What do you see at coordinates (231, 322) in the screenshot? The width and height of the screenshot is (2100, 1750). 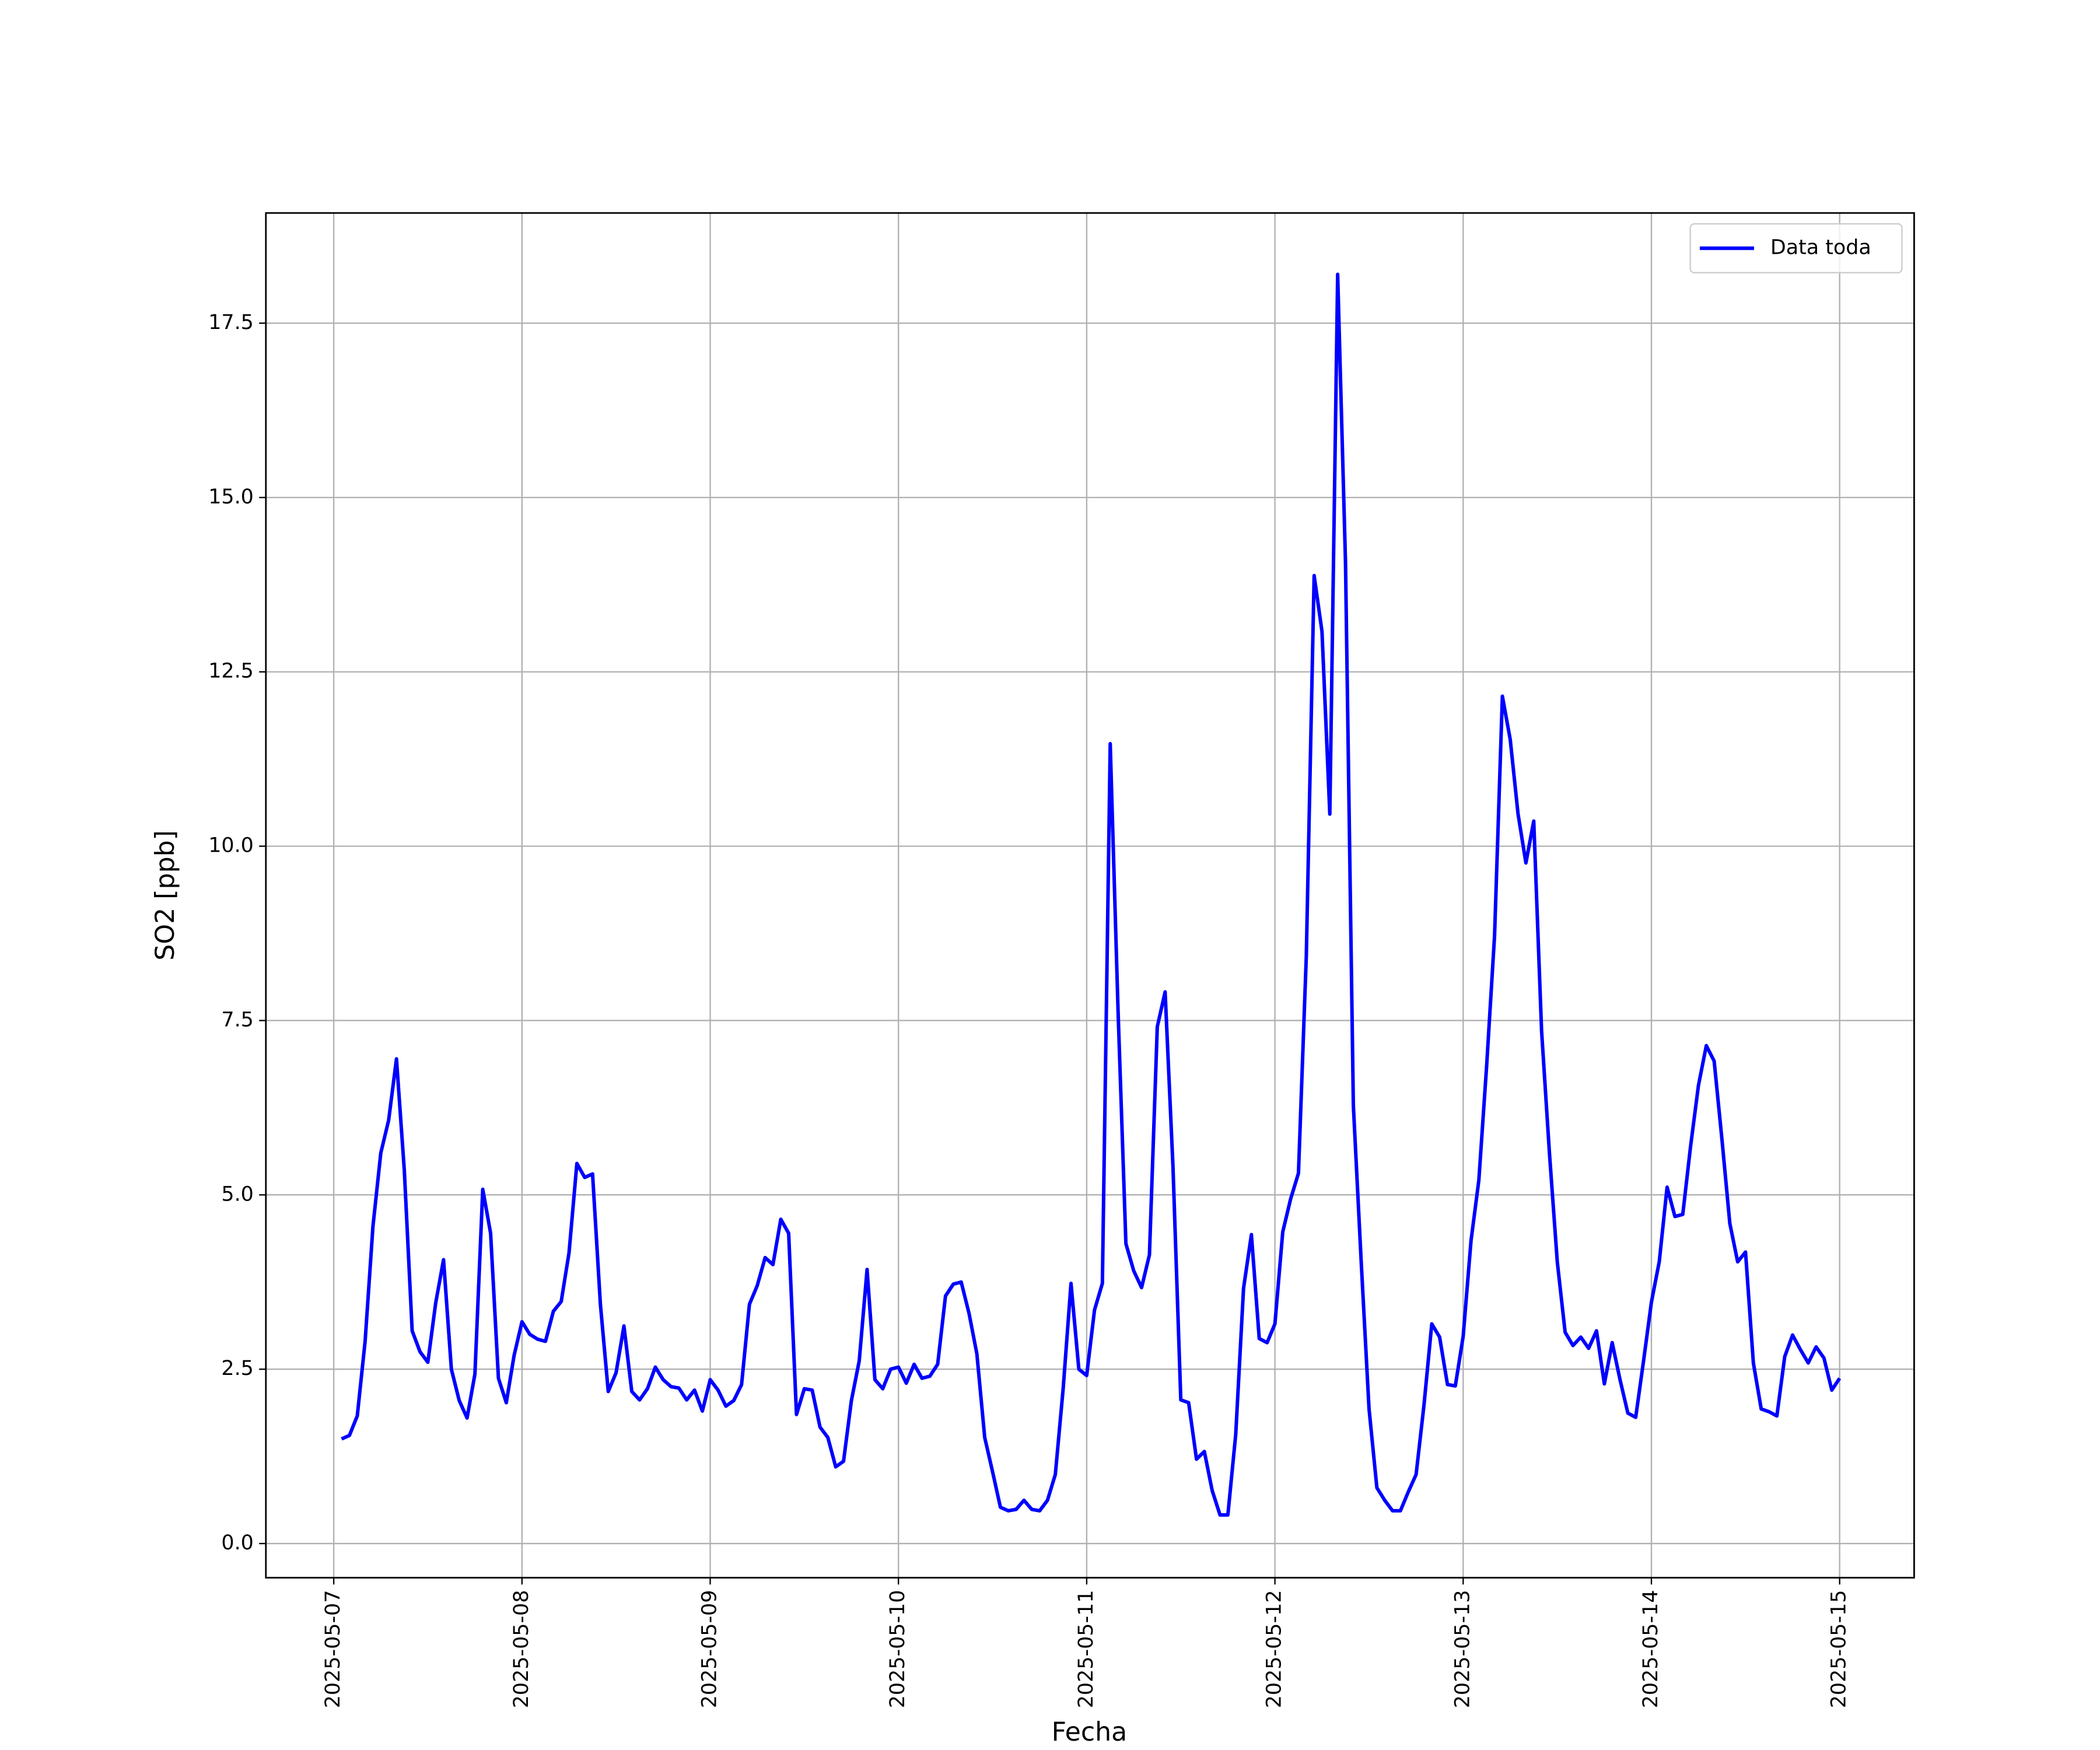 I see `y-tick-label: 17.5` at bounding box center [231, 322].